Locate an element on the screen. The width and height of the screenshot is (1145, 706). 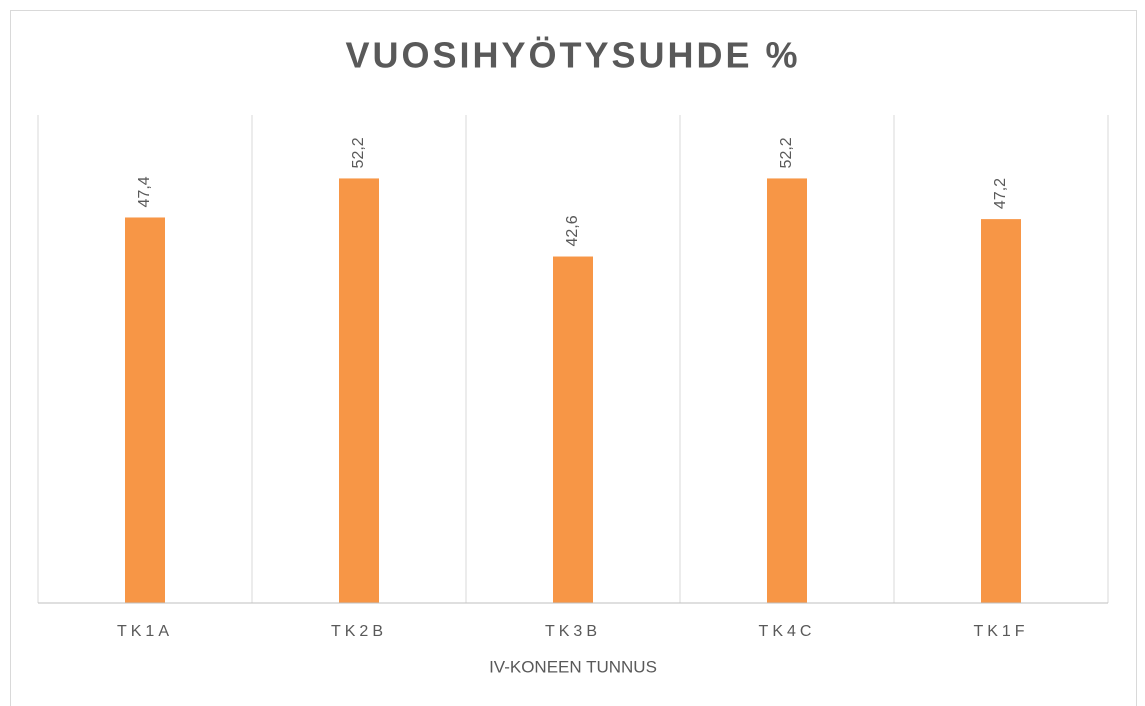
x-tick-label: TK1A is located at coordinates (145, 631).